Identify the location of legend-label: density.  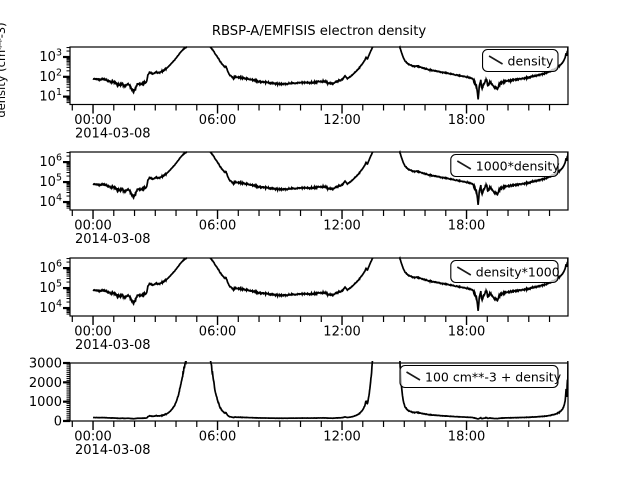
(531, 60).